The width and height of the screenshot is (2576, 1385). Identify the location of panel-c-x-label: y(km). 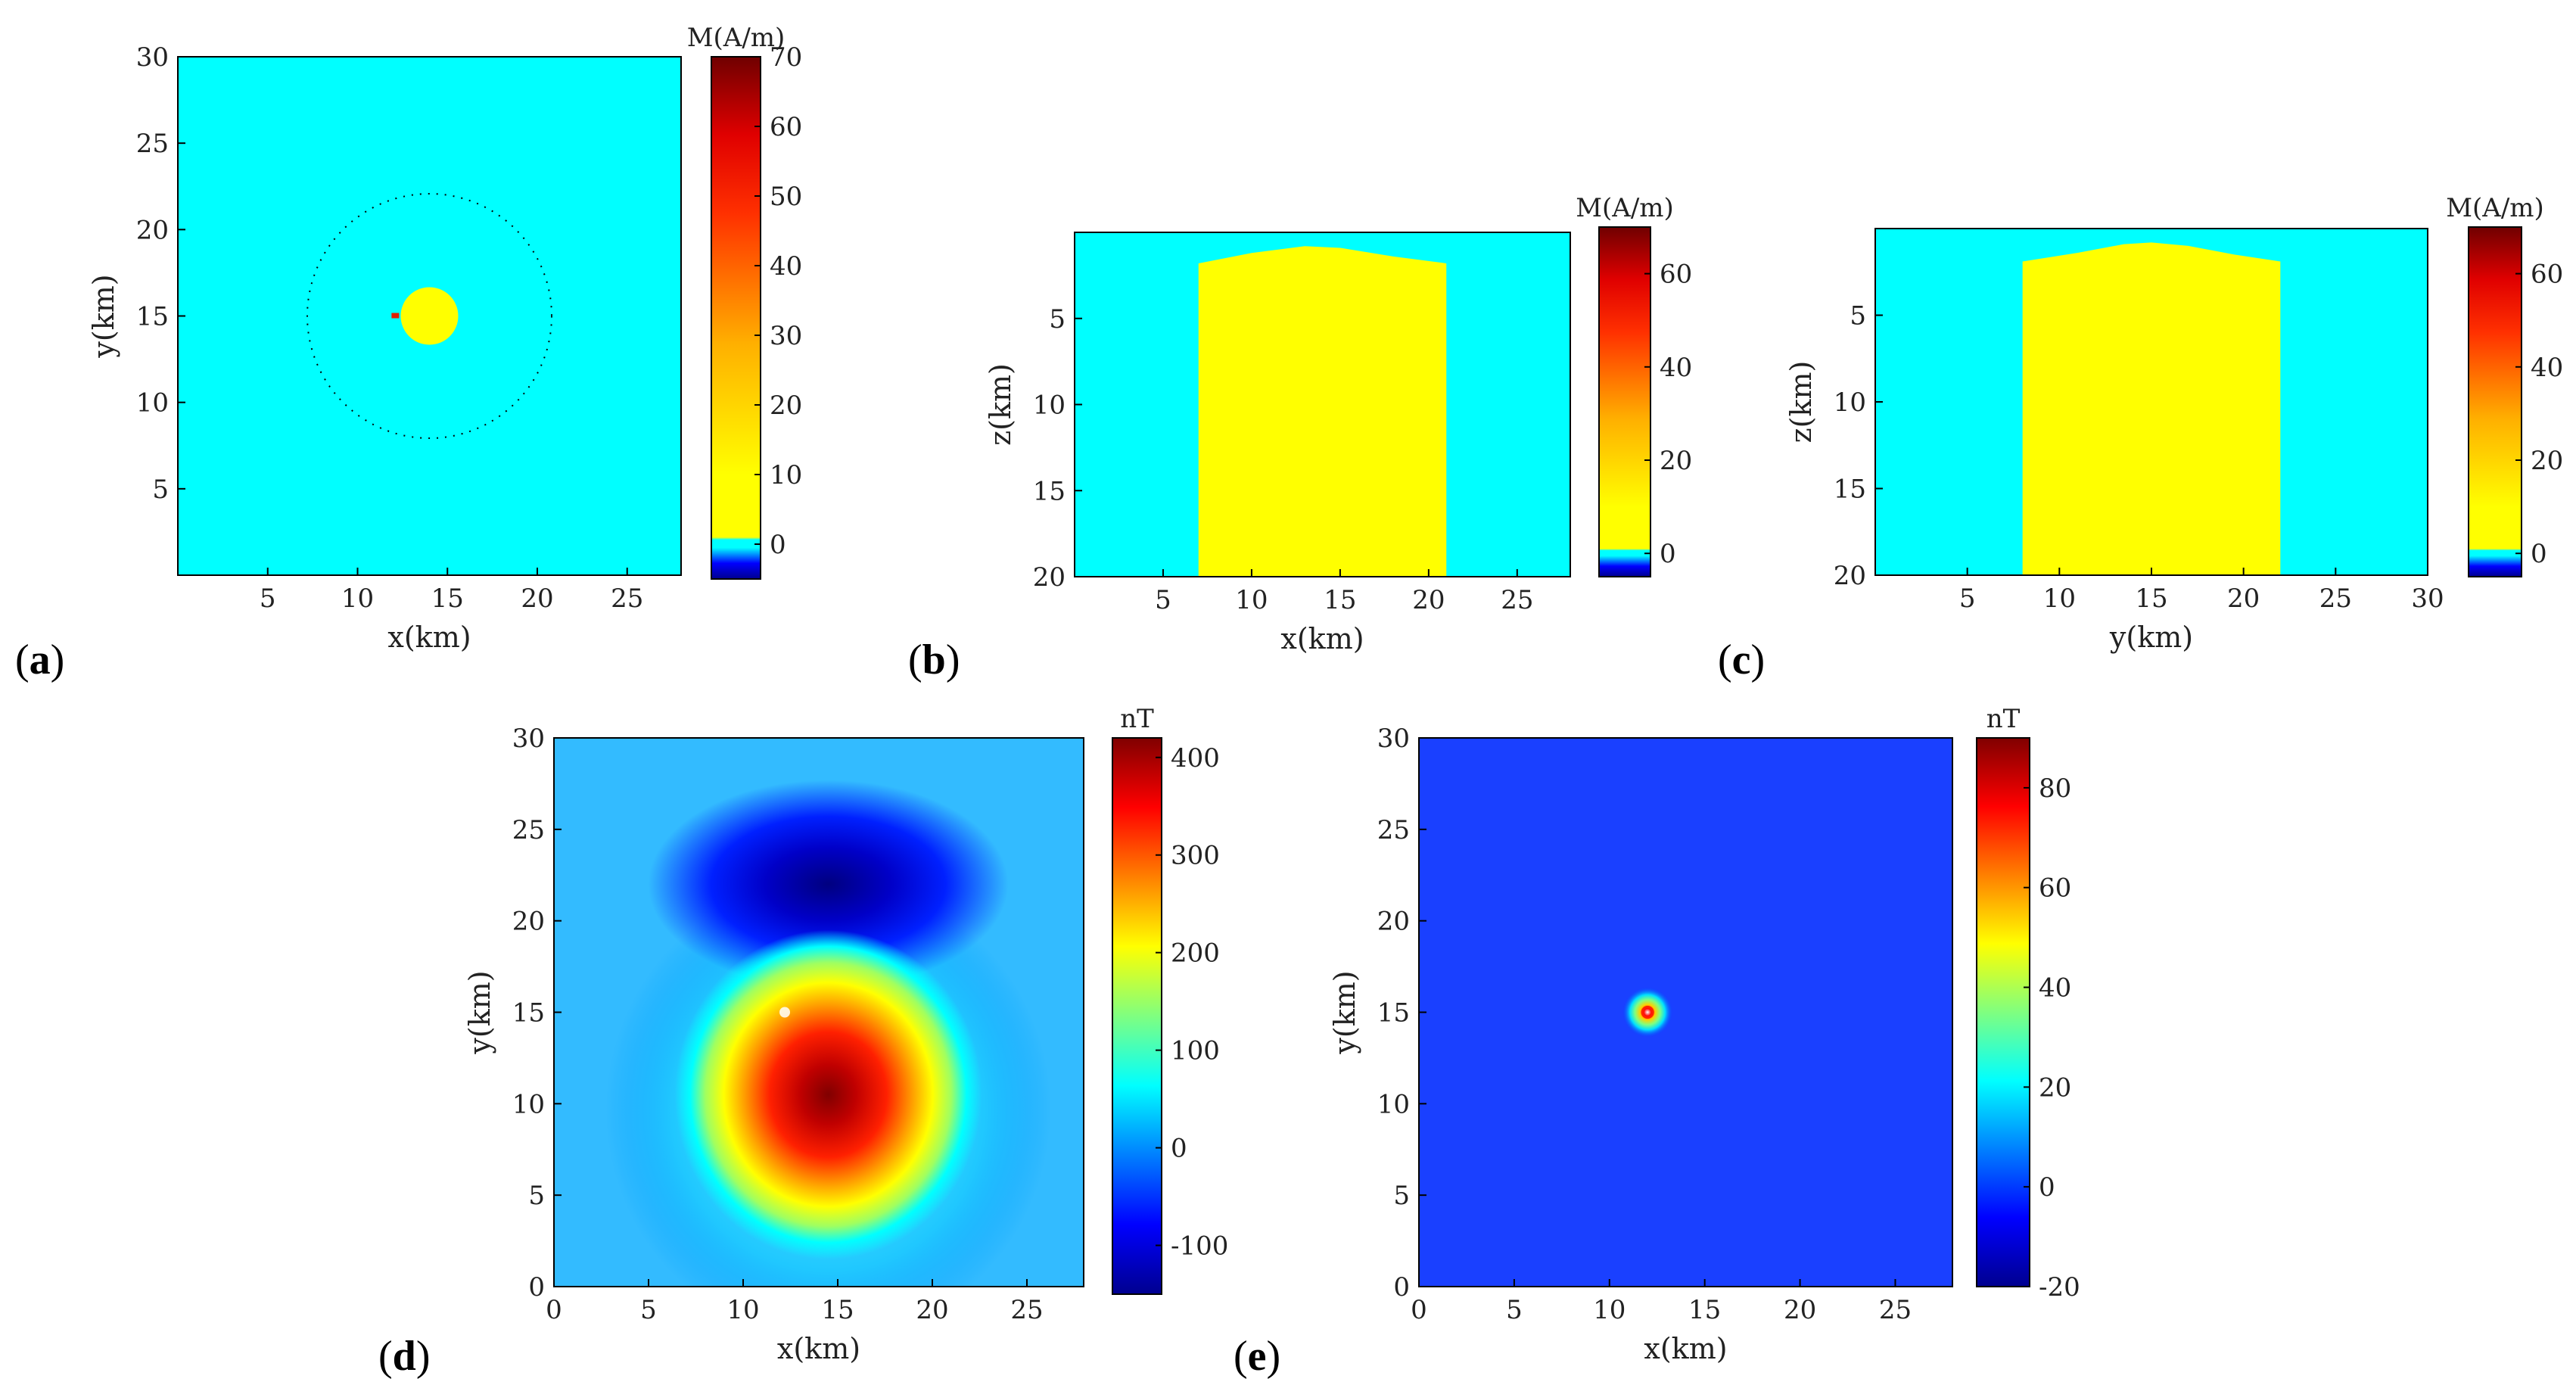
(2151, 637).